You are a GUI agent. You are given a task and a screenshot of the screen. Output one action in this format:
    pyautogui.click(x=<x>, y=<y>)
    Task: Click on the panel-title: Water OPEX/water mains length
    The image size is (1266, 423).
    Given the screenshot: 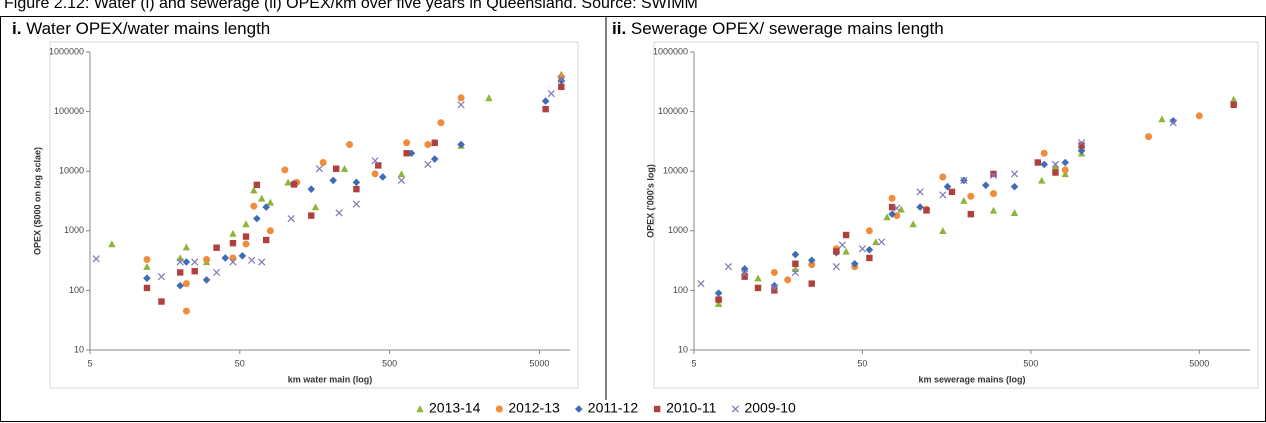 What is the action you would take?
    pyautogui.click(x=148, y=28)
    